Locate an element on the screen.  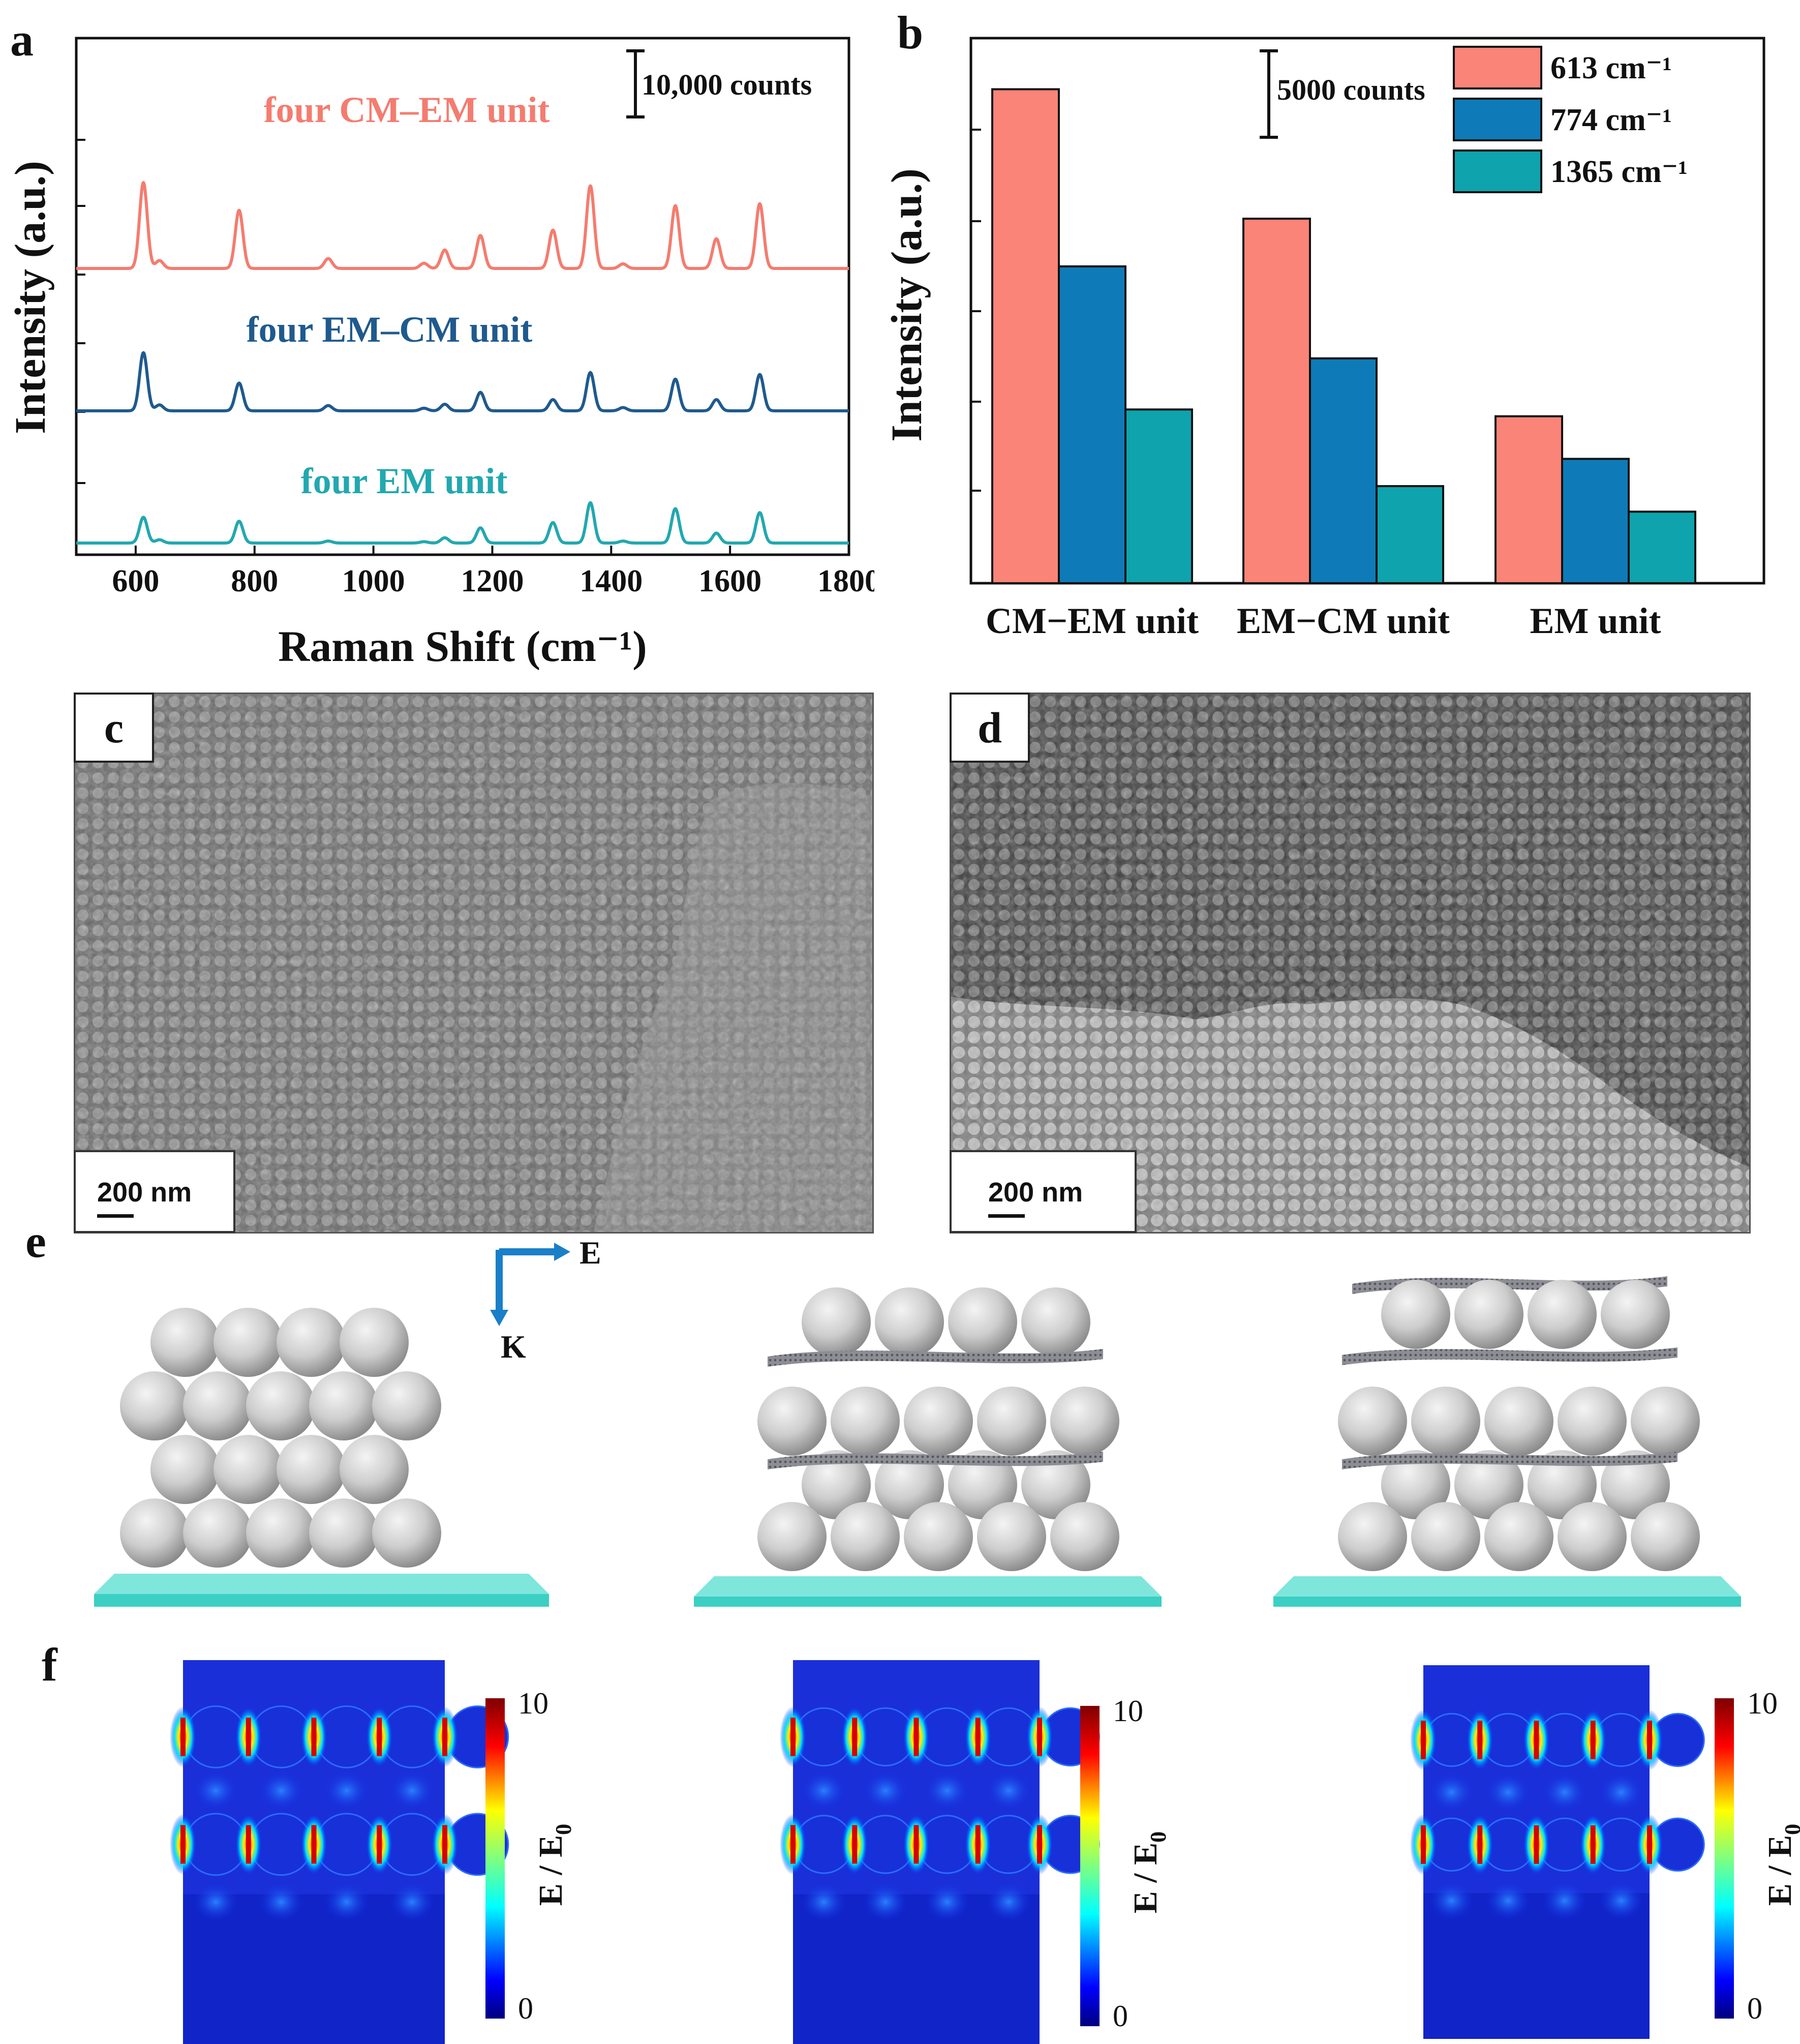
y-axis-title-a: Intensity (a.u.) is located at coordinates (30, 297).